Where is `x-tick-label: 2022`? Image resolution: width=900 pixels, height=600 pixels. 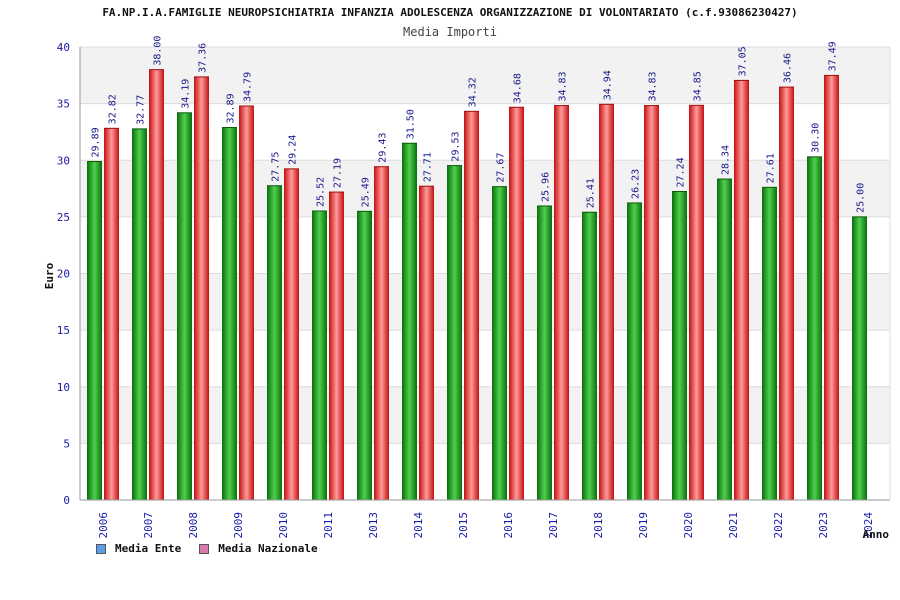 x-tick-label: 2022 is located at coordinates (778, 525).